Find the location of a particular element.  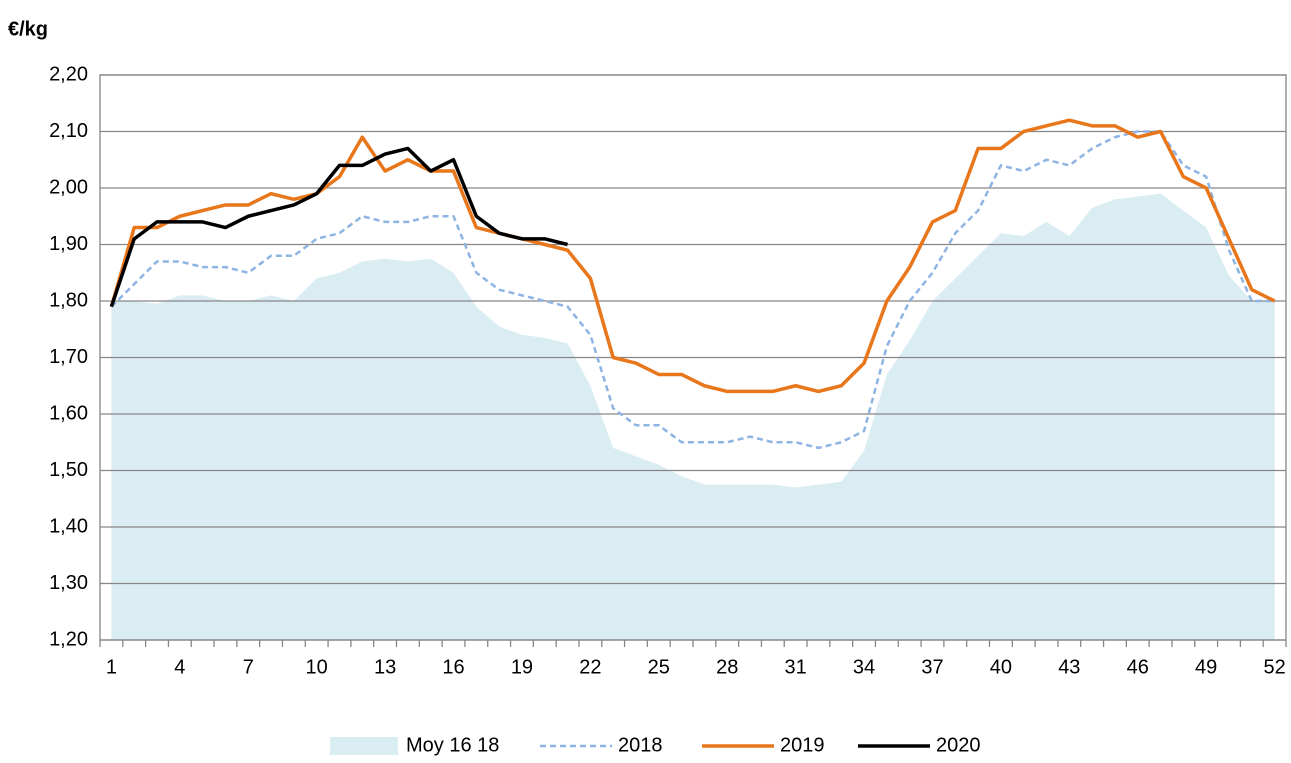

y-tick-label: 1,20 is located at coordinates (68, 639).